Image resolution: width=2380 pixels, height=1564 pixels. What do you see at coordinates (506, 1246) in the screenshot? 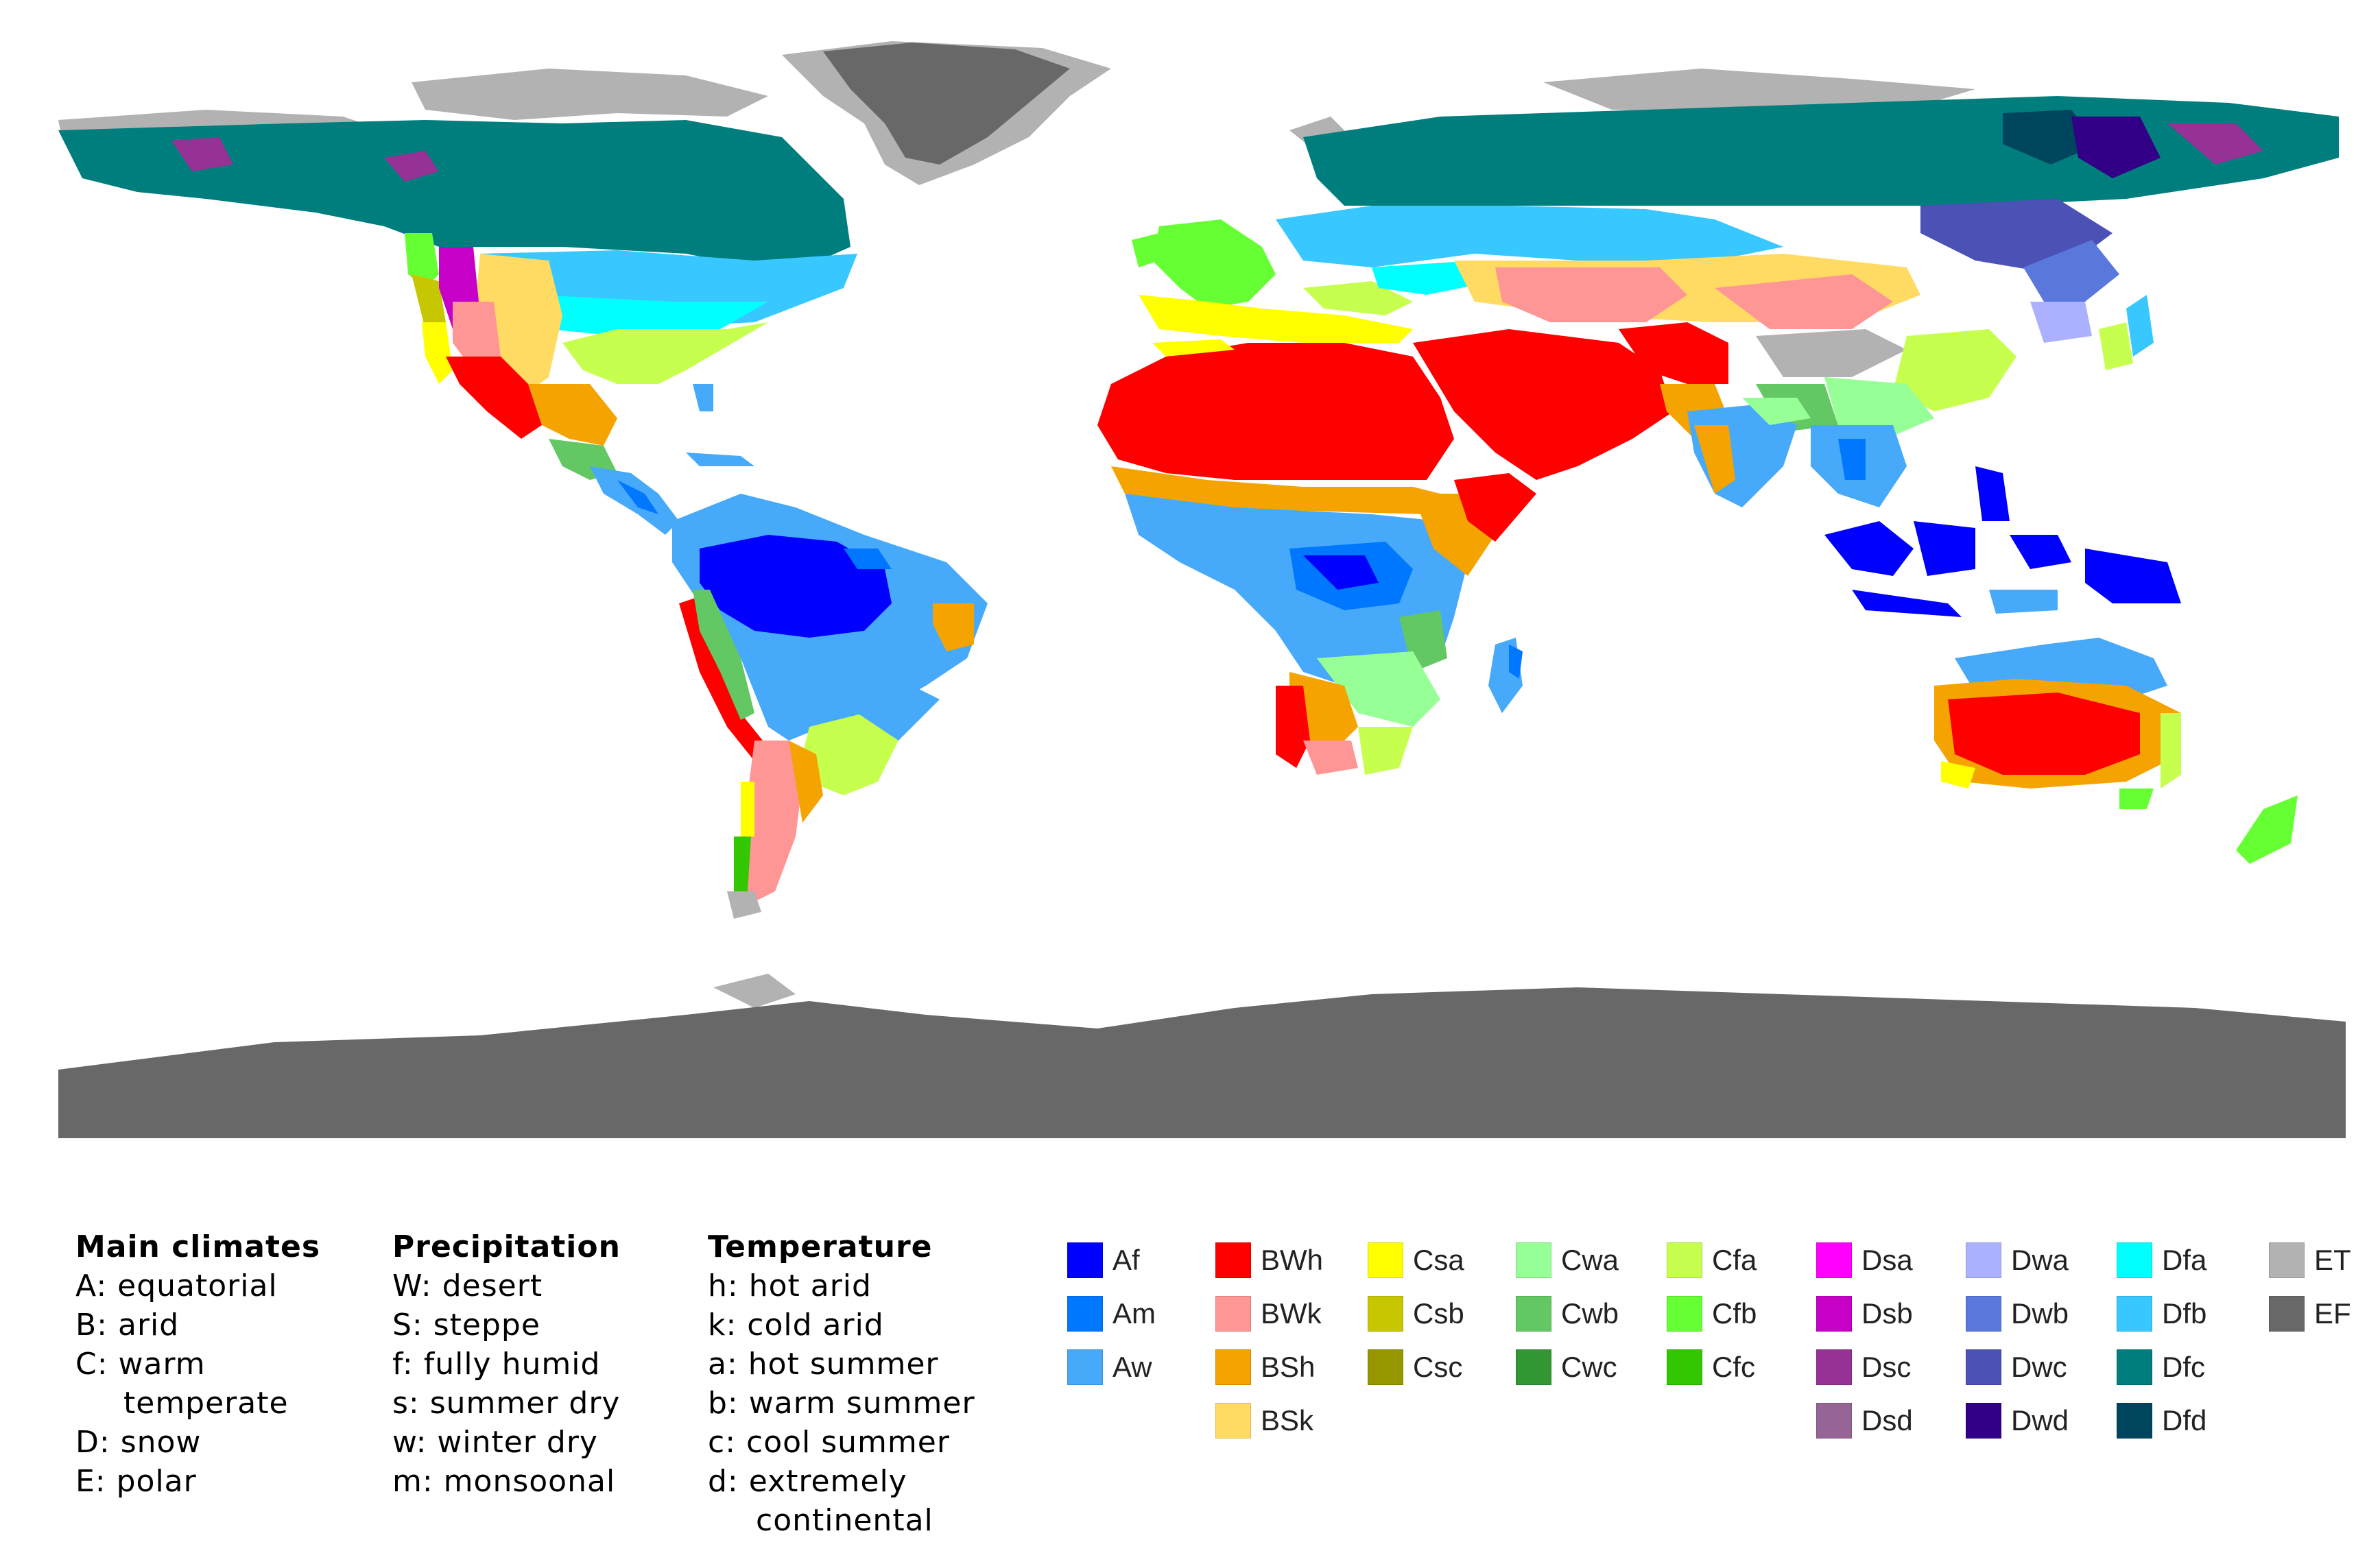
I see `precipitation-heading: Precipitation` at bounding box center [506, 1246].